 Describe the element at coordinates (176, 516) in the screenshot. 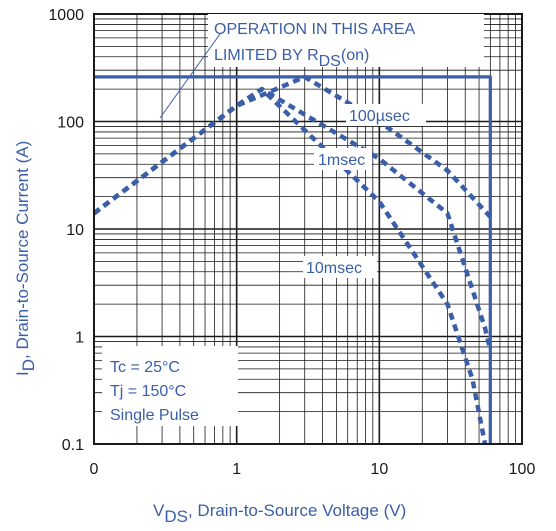

I see `x-axis-title-sub: DS` at that location.